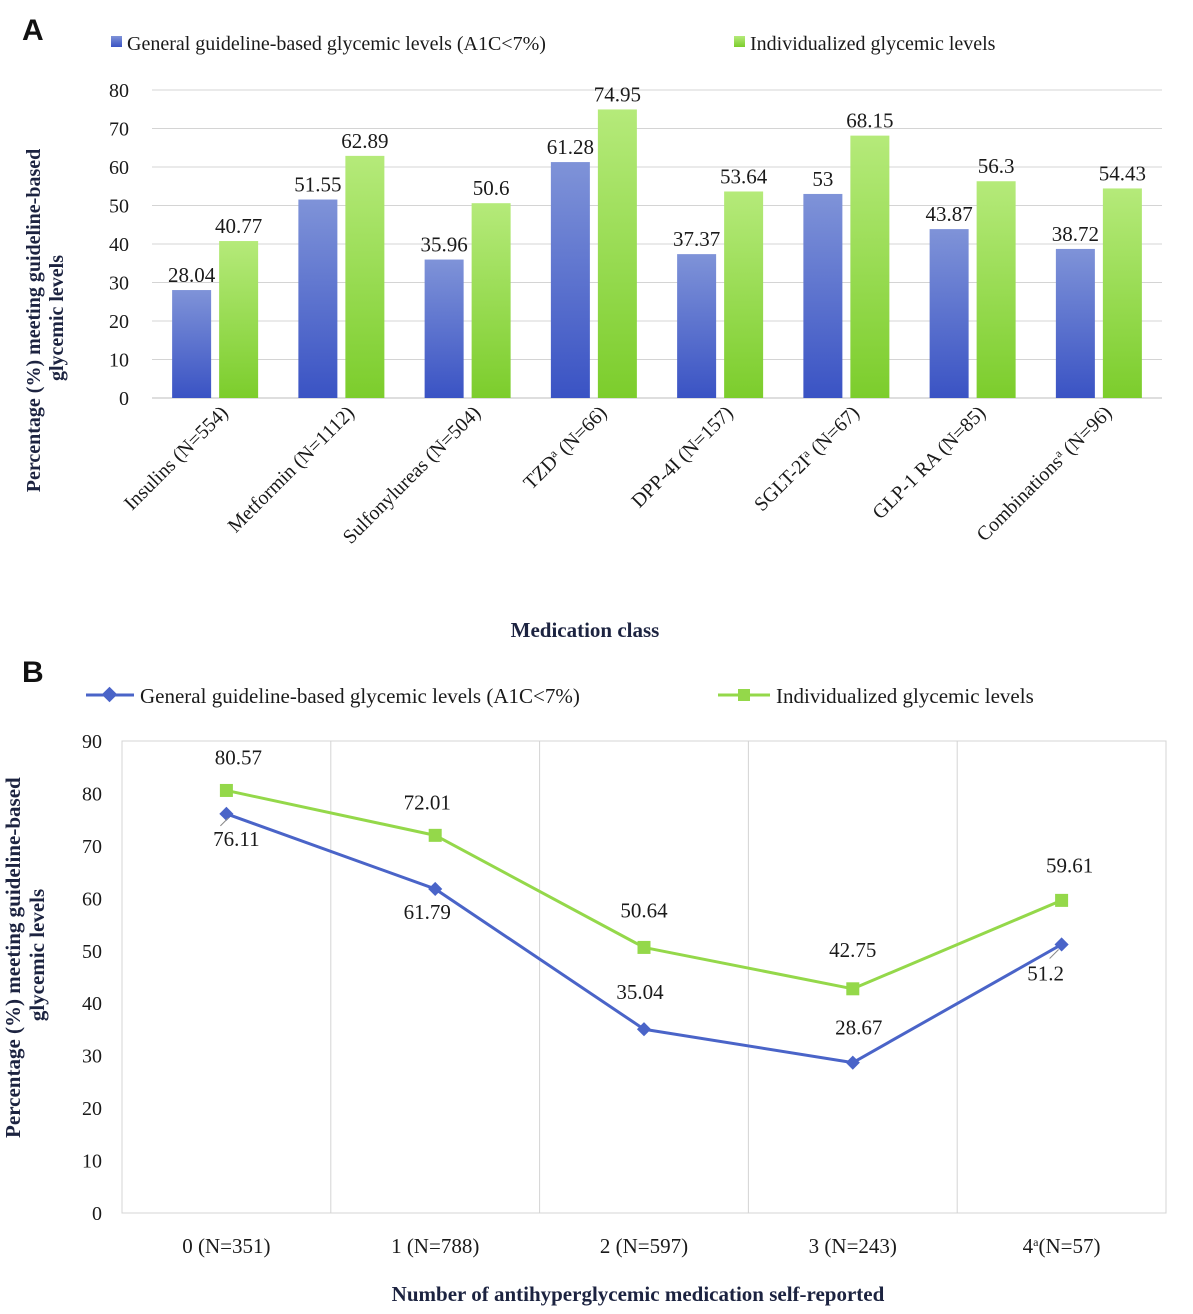 This screenshot has width=1193, height=1314. Describe the element at coordinates (317, 185) in the screenshot. I see `data-label-general: 51.55` at that location.